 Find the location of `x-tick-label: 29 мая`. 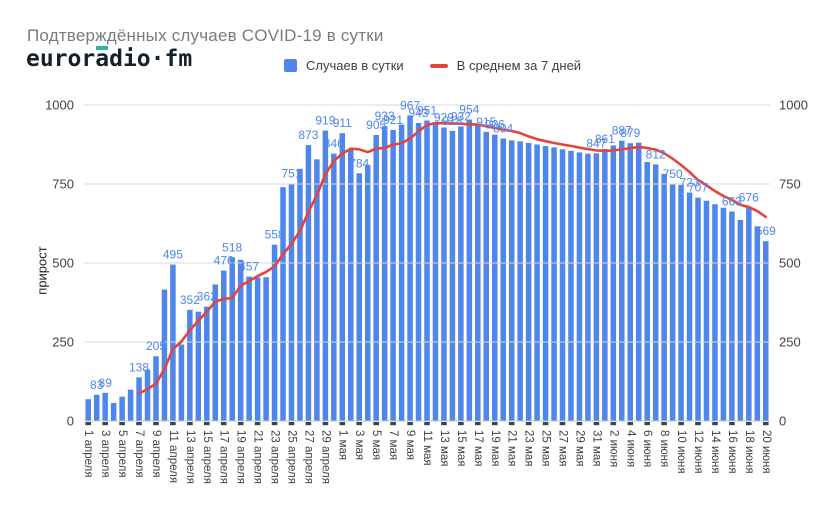

x-tick-label: 29 мая is located at coordinates (579, 448).